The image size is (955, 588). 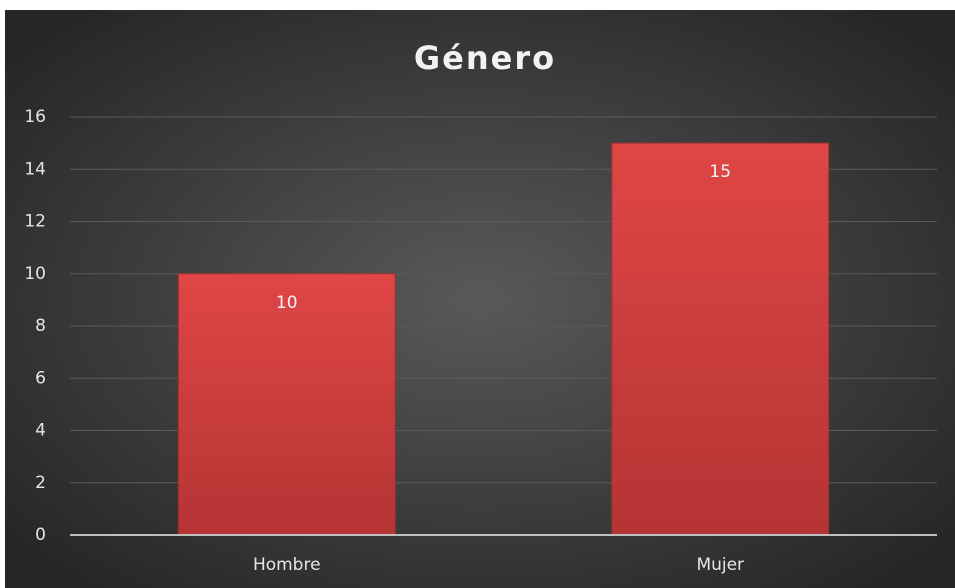 What do you see at coordinates (286, 404) in the screenshot?
I see `bar` at bounding box center [286, 404].